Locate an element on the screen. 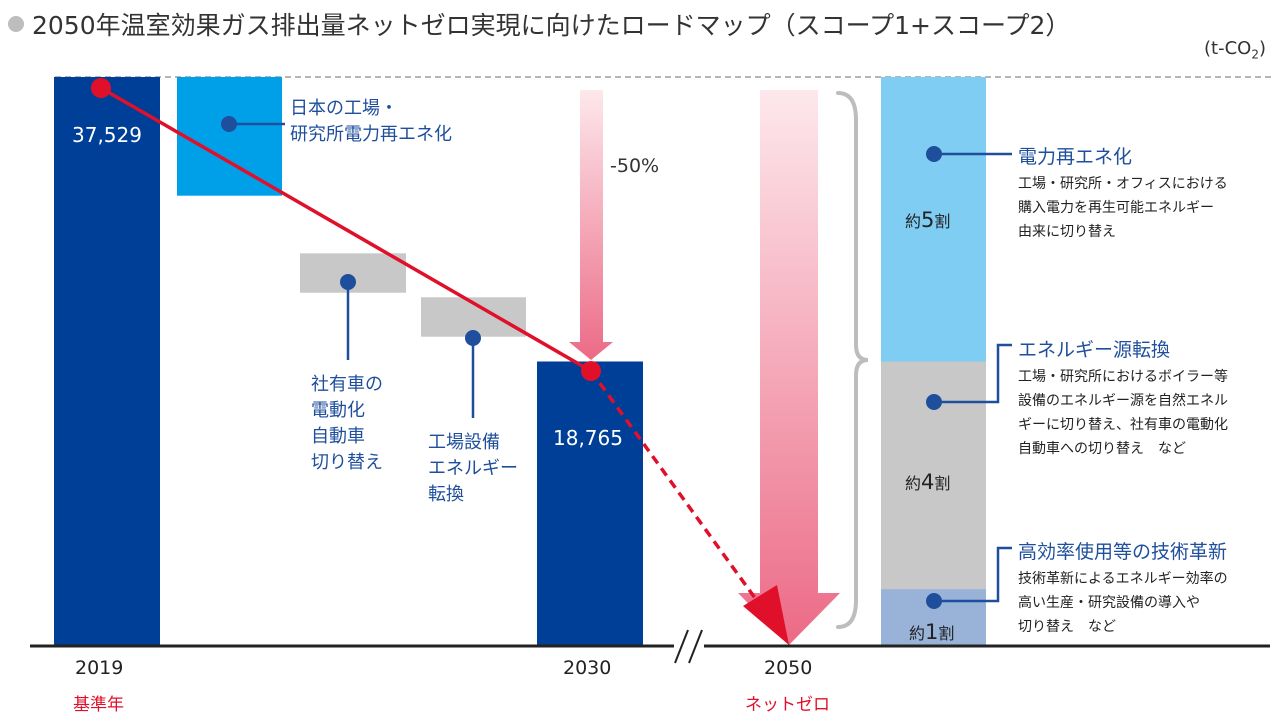 The height and width of the screenshot is (716, 1280). share-number: 1 is located at coordinates (932, 632).